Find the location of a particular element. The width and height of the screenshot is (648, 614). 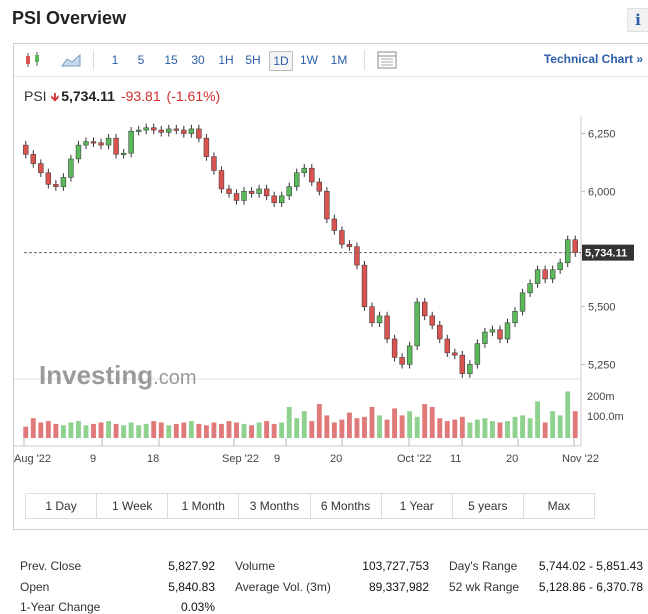

down-arrow-icon: 🡻 is located at coordinates (55, 97).